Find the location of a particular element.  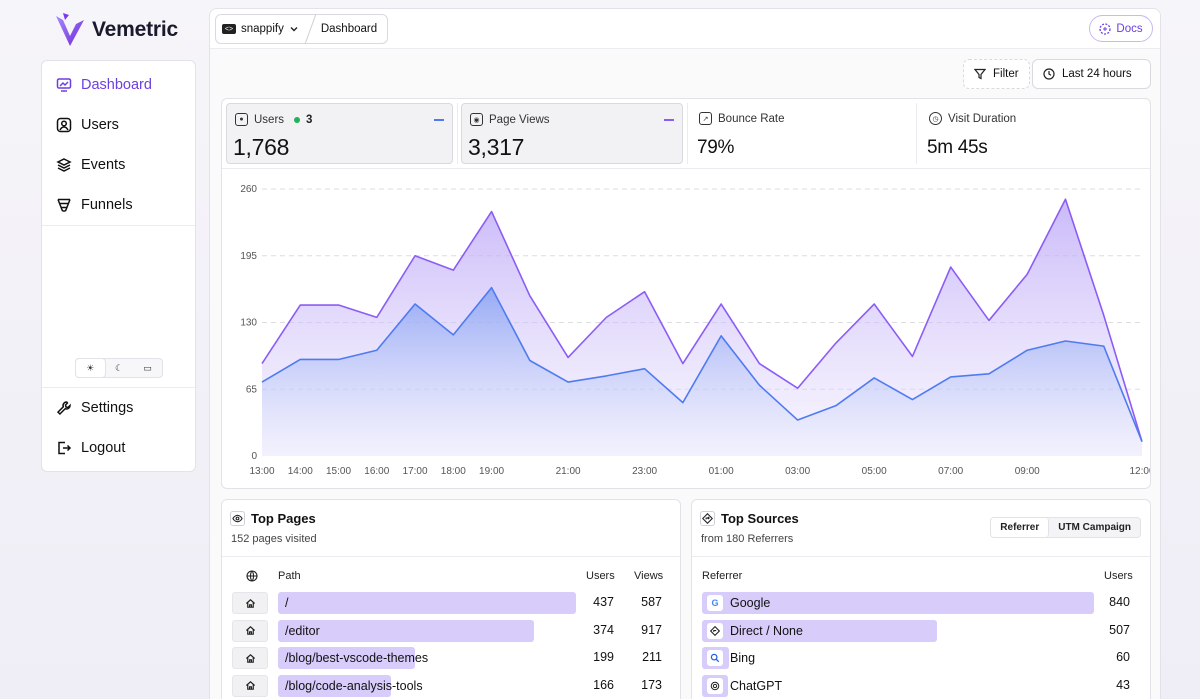

logout-icon is located at coordinates (65, 448).